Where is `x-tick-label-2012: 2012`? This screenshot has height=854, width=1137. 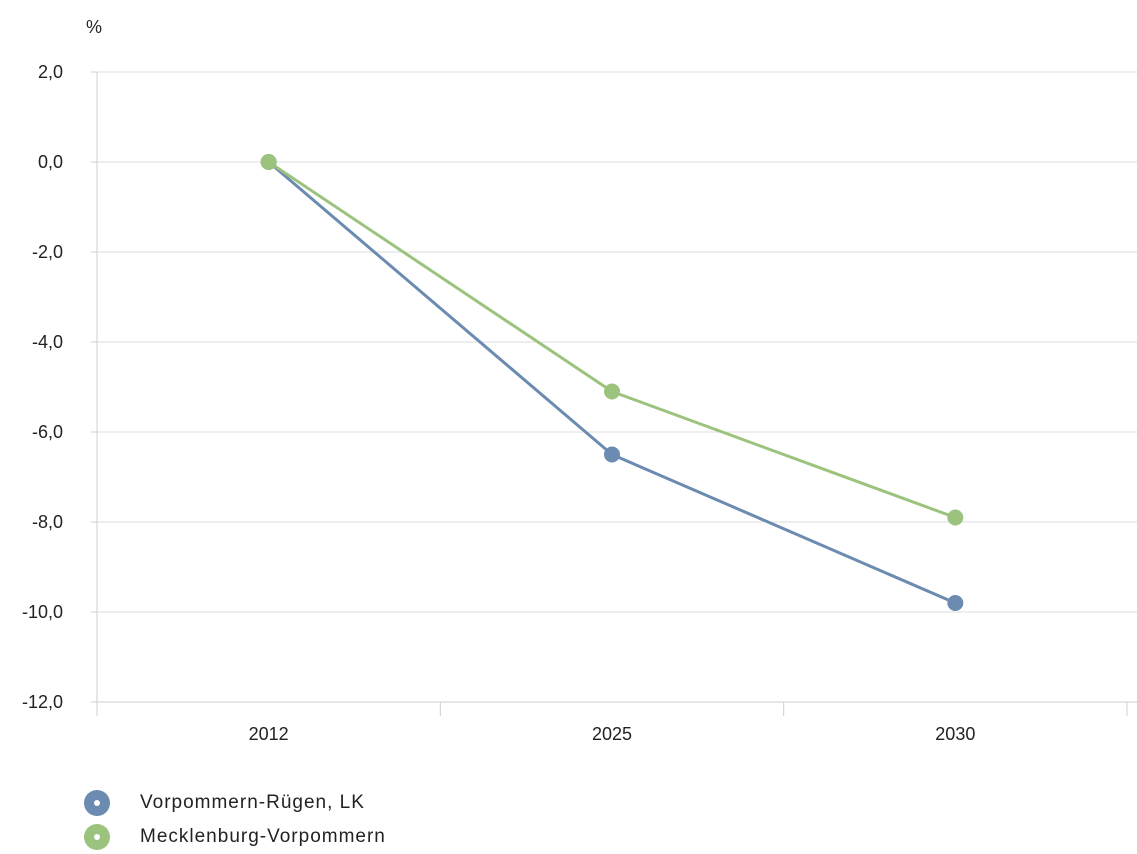
x-tick-label-2012: 2012 is located at coordinates (269, 734).